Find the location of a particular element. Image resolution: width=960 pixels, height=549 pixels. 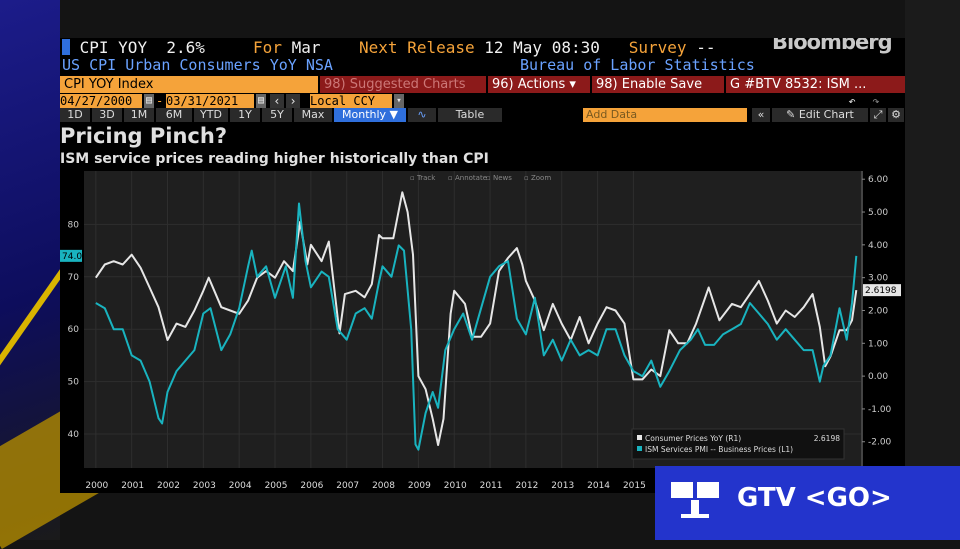

period-1d: 1D is located at coordinates (75, 115).